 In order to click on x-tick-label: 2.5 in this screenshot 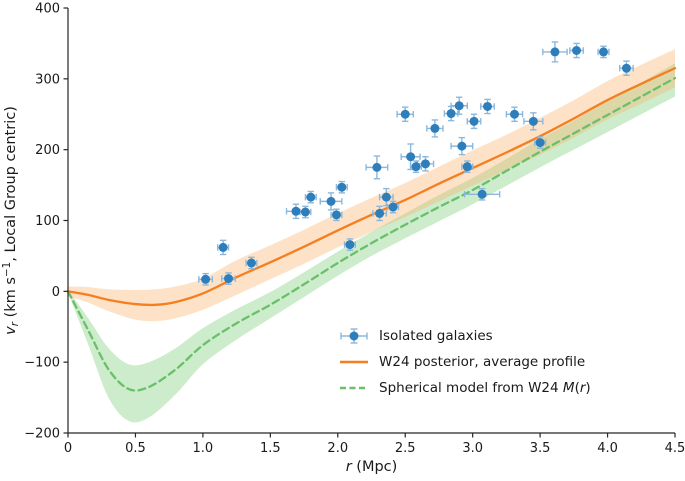, I will do `click(405, 448)`.